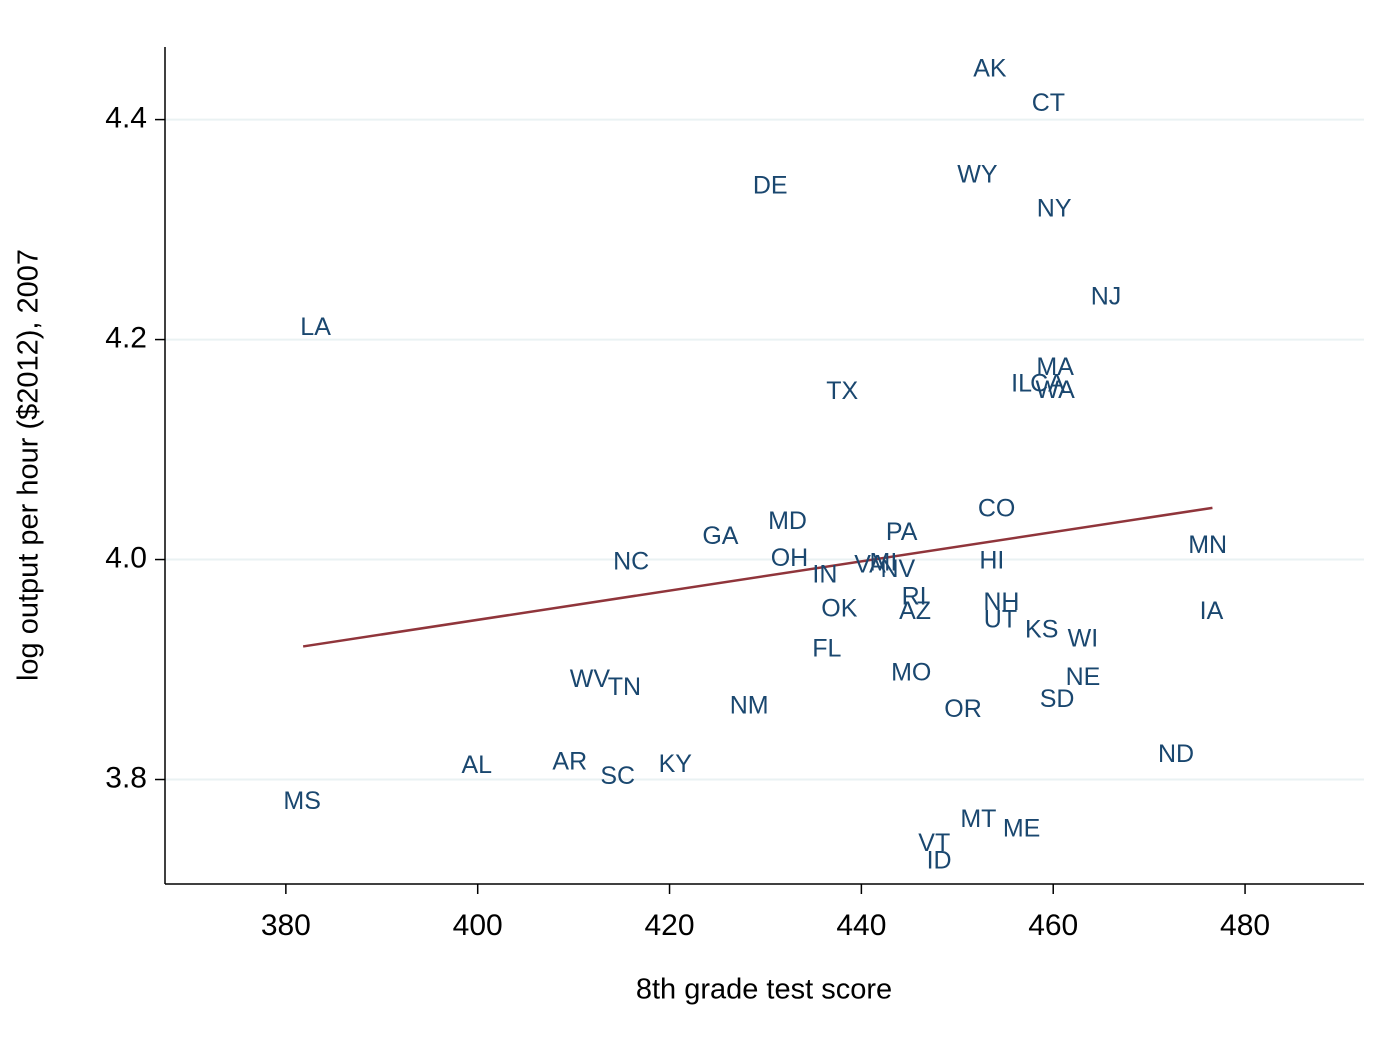  What do you see at coordinates (770, 185) in the screenshot?
I see `point-label: DE` at bounding box center [770, 185].